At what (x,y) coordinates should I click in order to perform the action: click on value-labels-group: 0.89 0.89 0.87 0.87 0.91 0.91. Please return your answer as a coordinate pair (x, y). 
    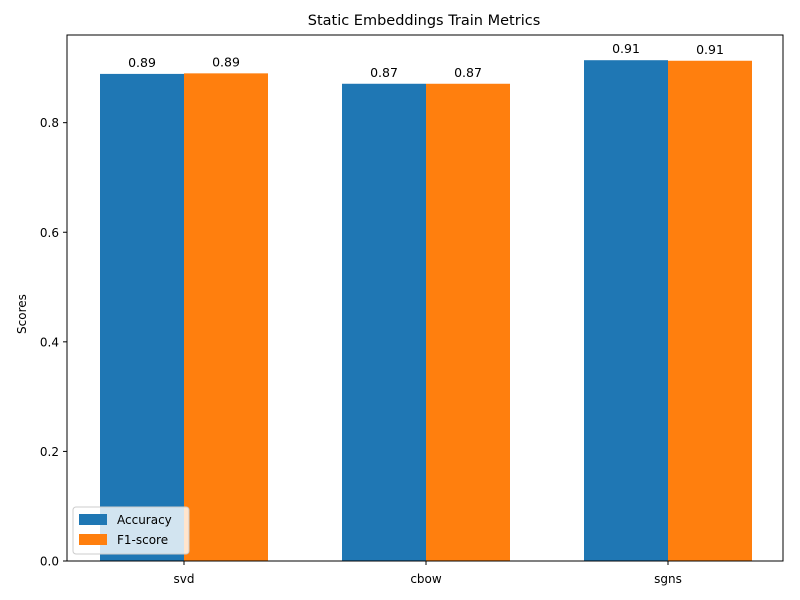
    Looking at the image, I should click on (426, 60).